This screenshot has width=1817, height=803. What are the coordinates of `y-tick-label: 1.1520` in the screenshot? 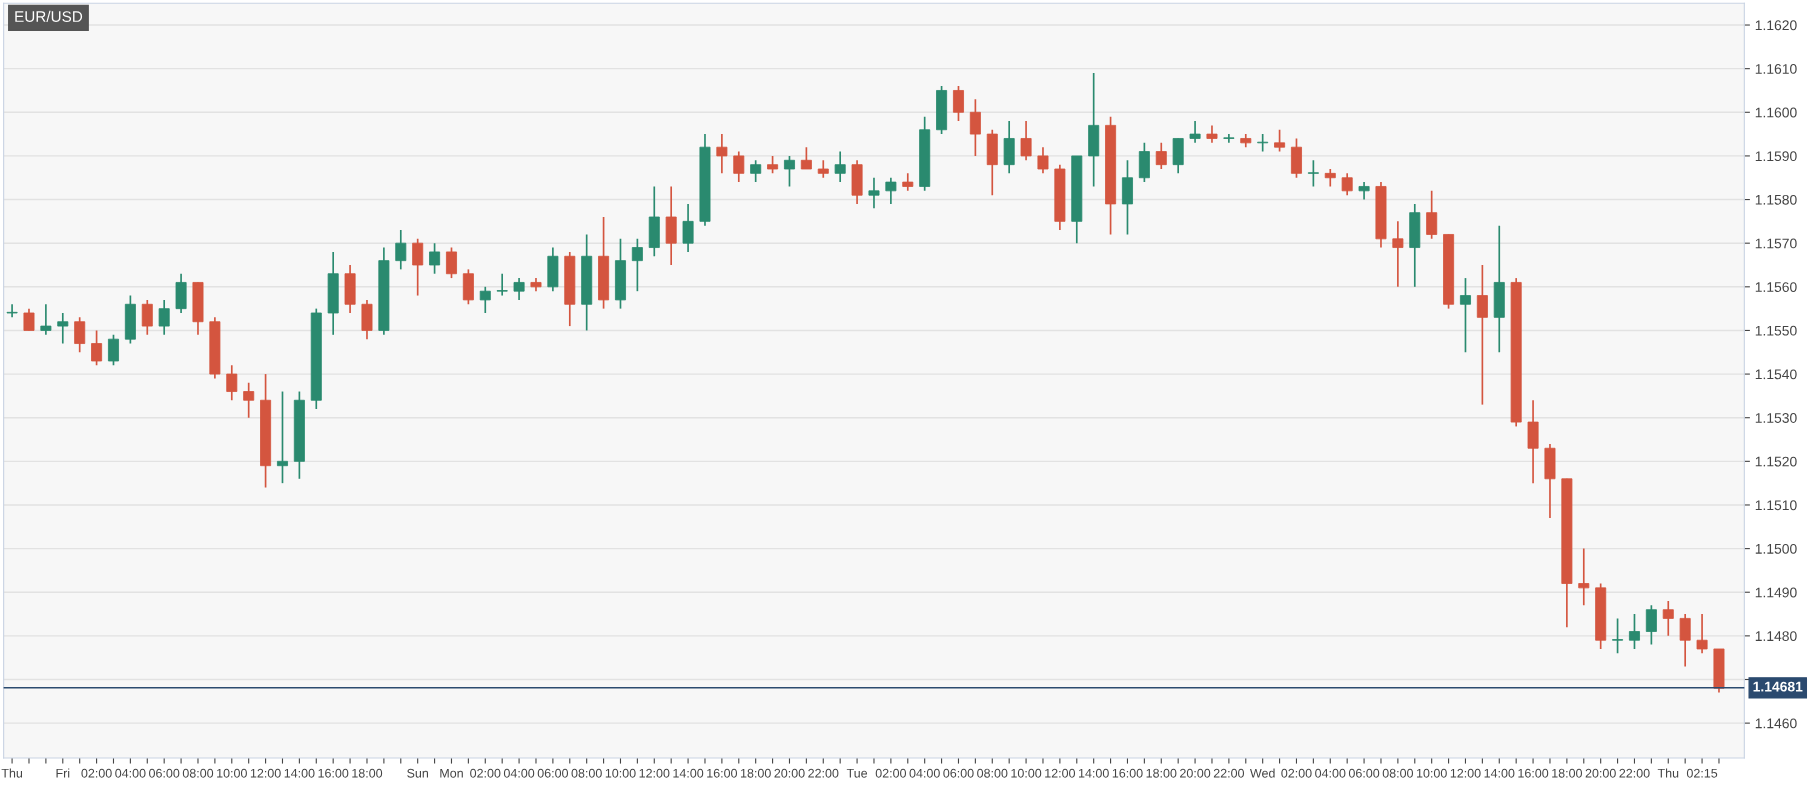 It's located at (1776, 461).